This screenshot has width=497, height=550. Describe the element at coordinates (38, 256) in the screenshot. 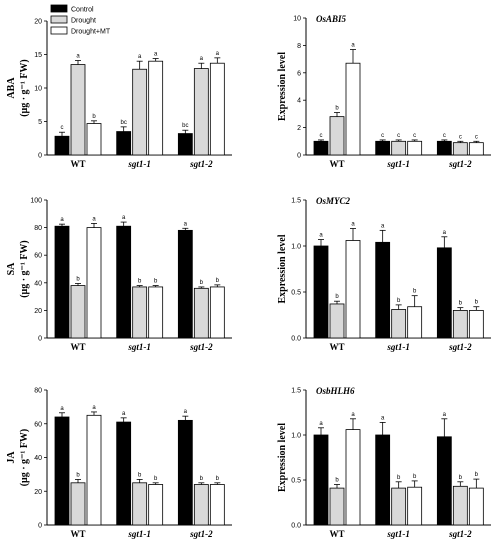

I see `y-tick-label: 60` at that location.